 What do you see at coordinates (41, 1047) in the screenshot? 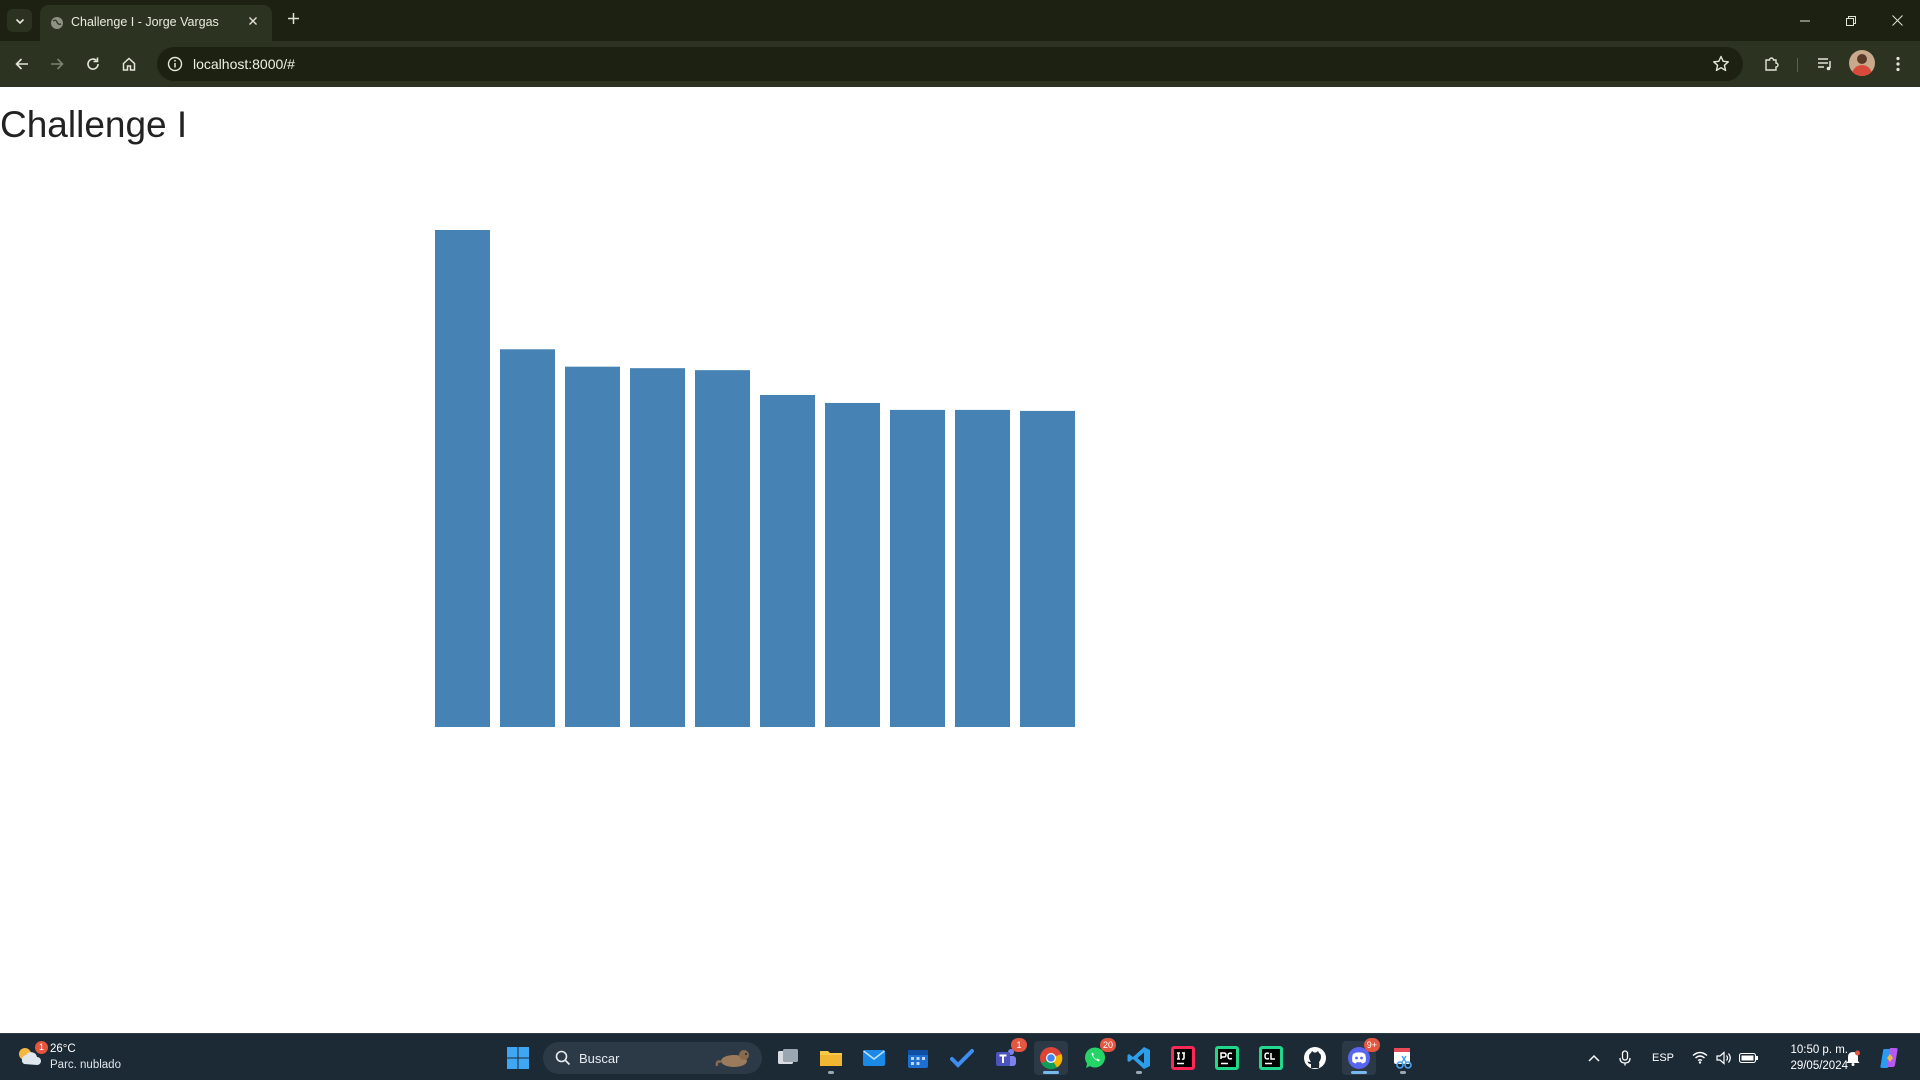
I see `weather-badge: 1` at bounding box center [41, 1047].